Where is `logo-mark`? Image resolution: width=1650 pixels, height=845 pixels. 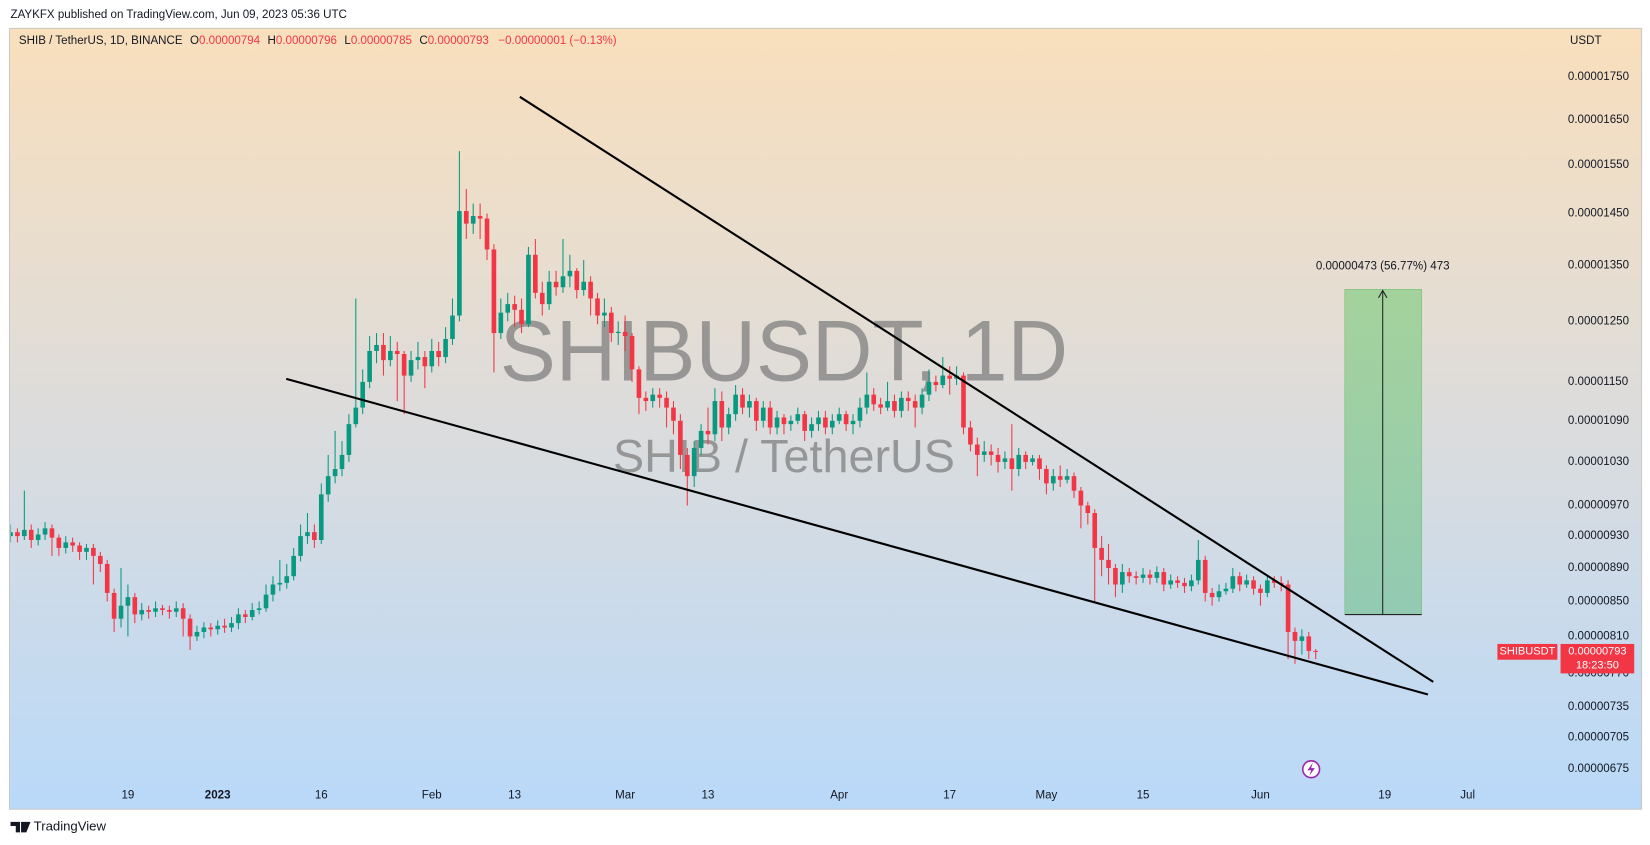
logo-mark is located at coordinates (20, 827).